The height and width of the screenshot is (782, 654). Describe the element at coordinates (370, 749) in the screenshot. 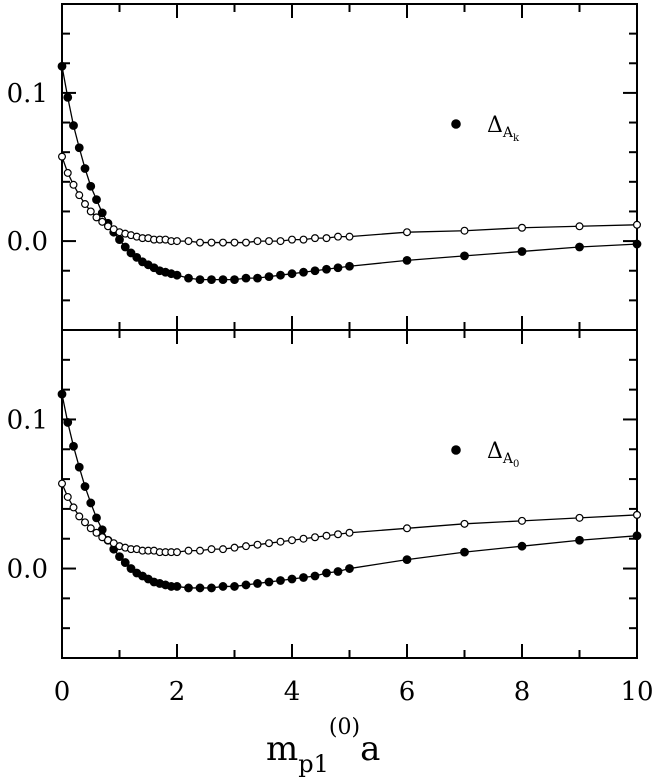

I see `x-axis-title-tail: a` at that location.